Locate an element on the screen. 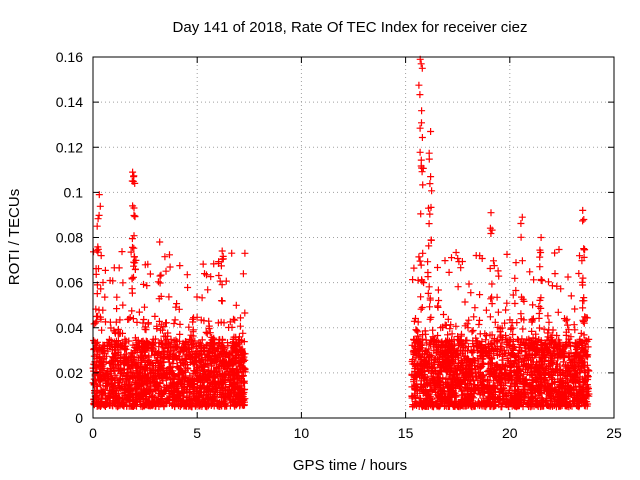 The image size is (640, 480). y-tick-label: 0.04 is located at coordinates (69, 328).